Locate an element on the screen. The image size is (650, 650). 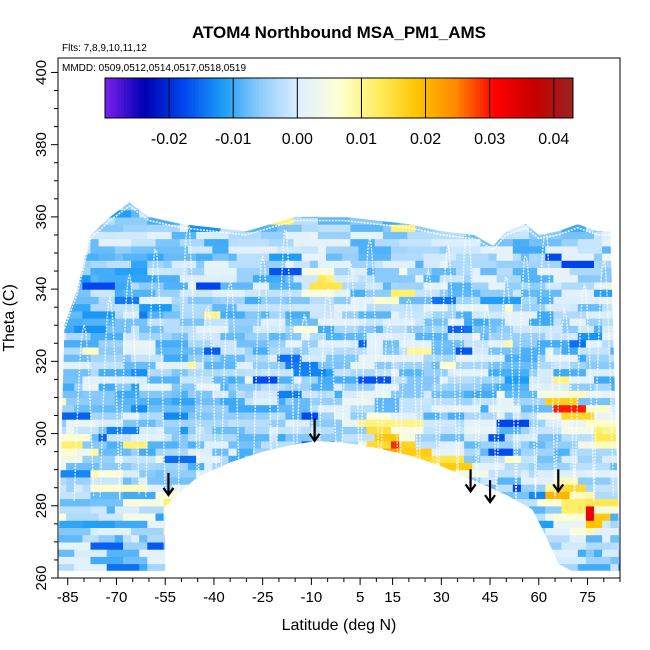
flight-trace is located at coordinates (370, 368).